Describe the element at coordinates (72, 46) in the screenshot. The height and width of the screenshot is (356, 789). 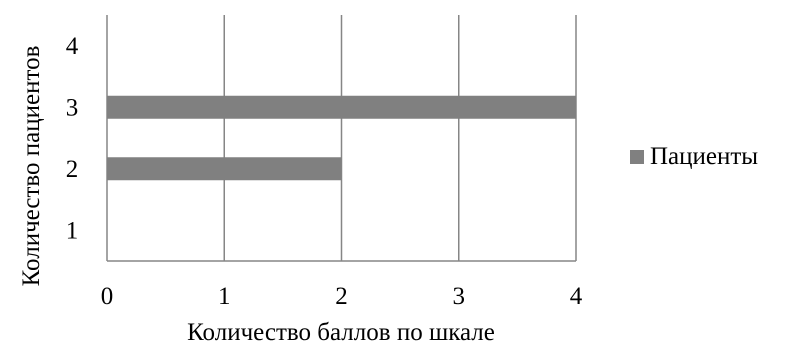
I see `y-tick-label-4: 4` at that location.